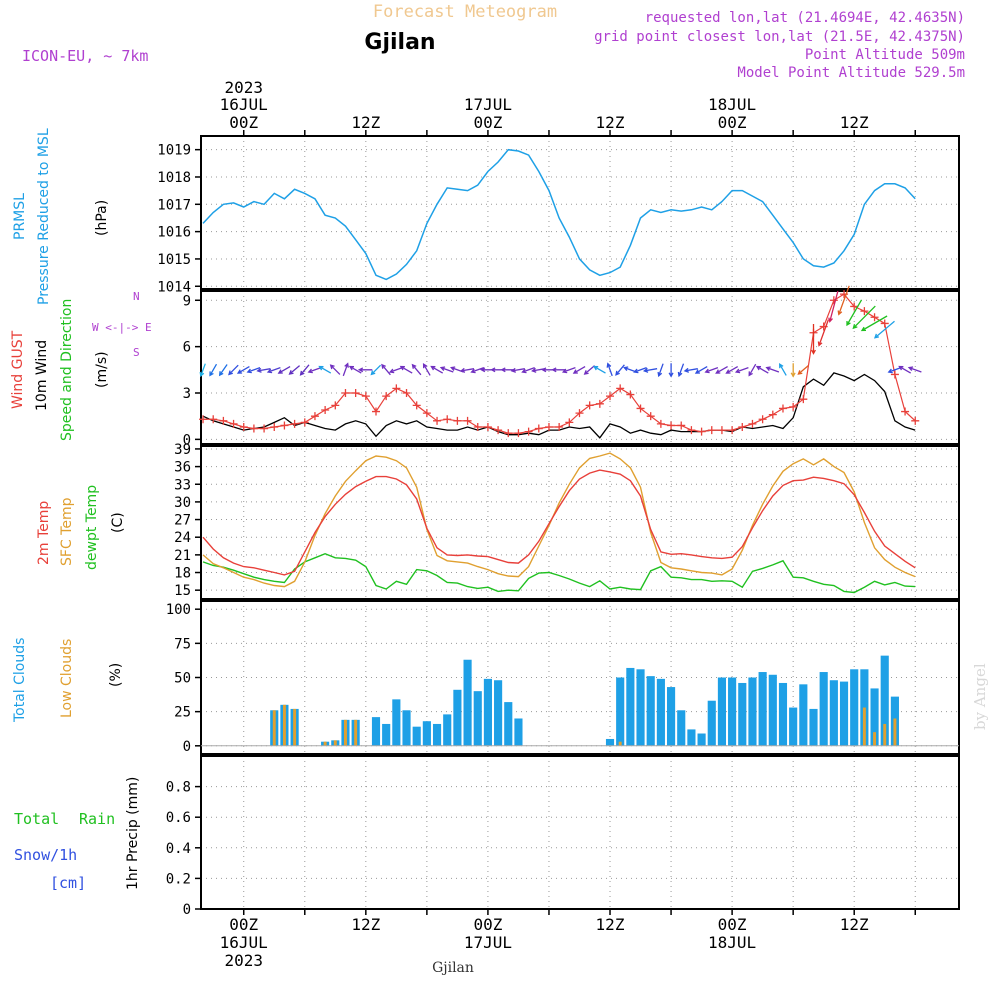 This screenshot has width=1000, height=1000. I want to click on gust-markers, so click(559, 364).